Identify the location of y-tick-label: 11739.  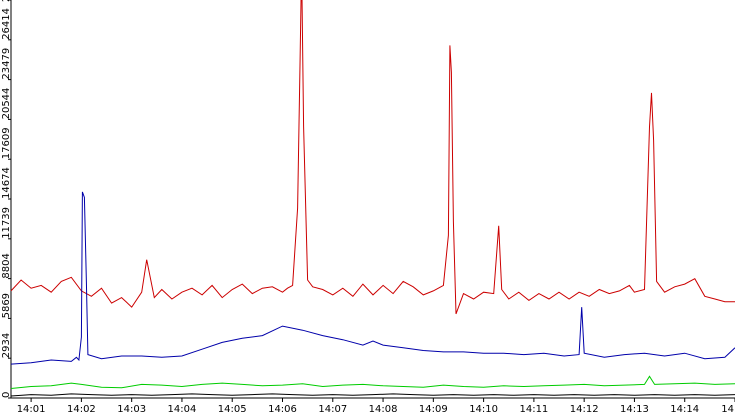
(6, 223).